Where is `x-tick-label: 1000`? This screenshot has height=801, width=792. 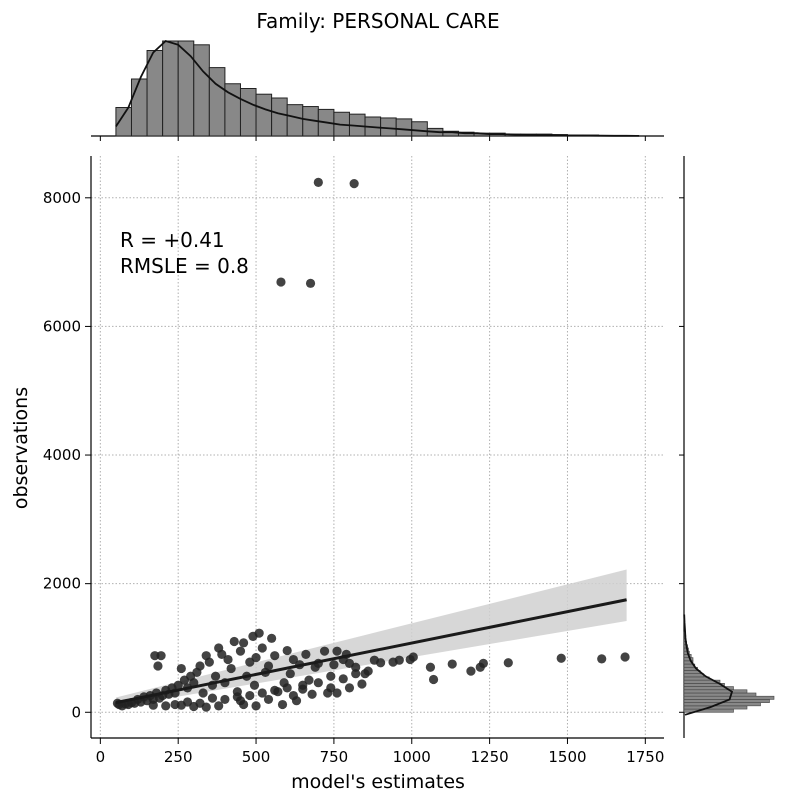 x-tick-label: 1000 is located at coordinates (412, 757).